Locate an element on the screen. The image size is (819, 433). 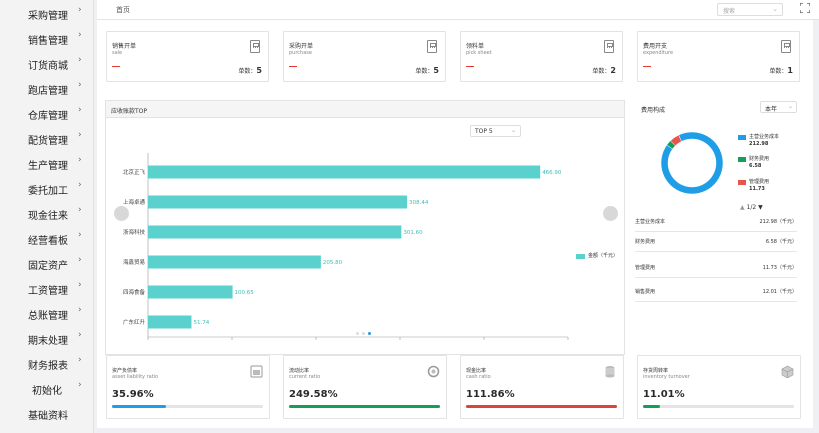
stat-card-title: 采购开单 is located at coordinates (301, 46).